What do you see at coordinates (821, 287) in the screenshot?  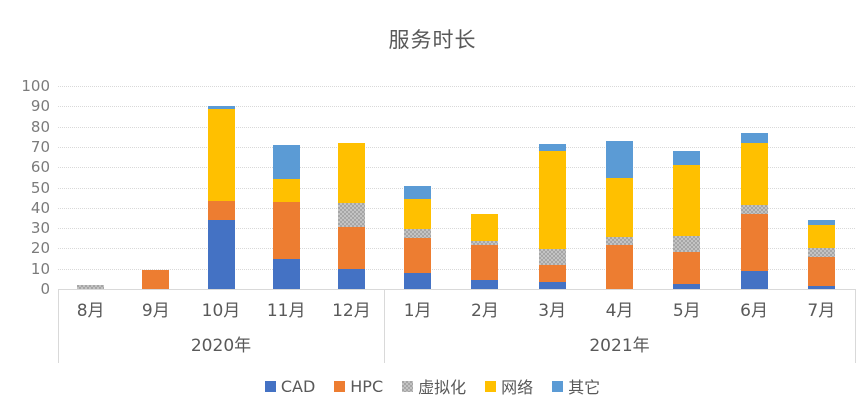 I see `bar-segment-CAD-7月` at bounding box center [821, 287].